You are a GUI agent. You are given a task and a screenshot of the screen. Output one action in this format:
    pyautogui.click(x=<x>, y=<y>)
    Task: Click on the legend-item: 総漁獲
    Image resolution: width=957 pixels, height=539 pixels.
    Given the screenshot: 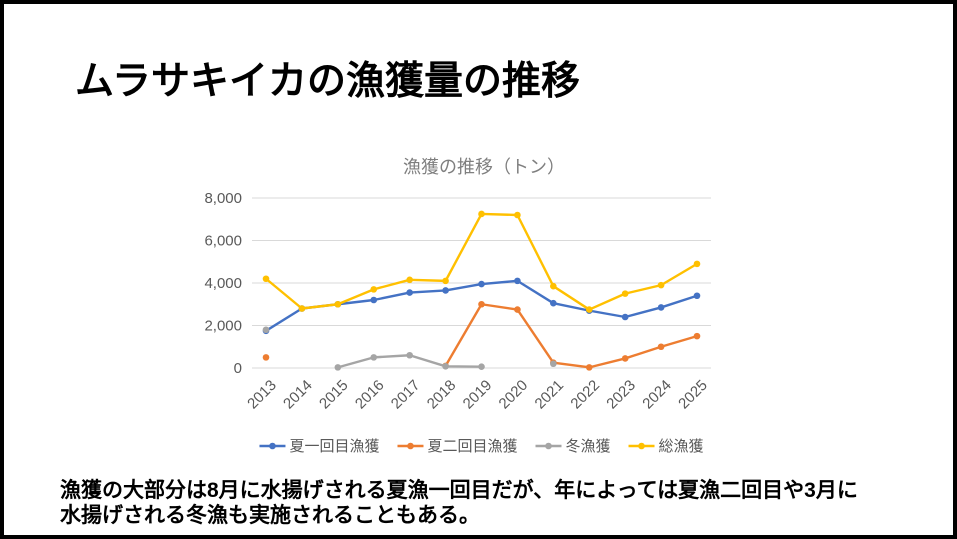 What is the action you would take?
    pyautogui.click(x=666, y=446)
    